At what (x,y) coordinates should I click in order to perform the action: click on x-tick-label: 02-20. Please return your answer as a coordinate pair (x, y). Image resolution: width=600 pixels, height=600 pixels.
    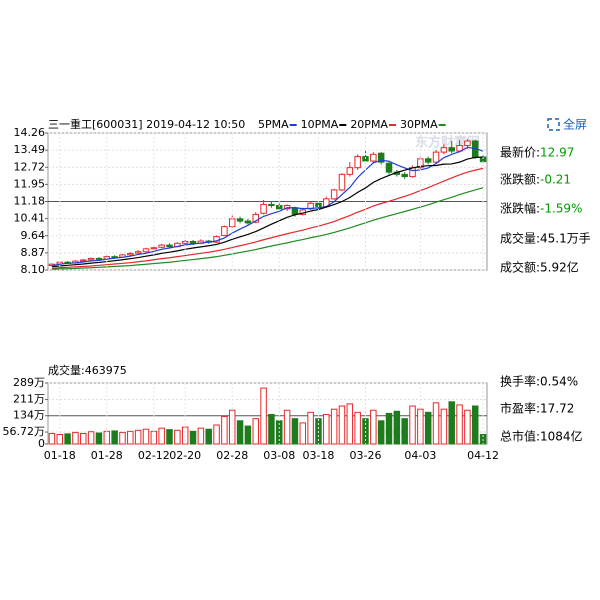
    Looking at the image, I should click on (185, 455).